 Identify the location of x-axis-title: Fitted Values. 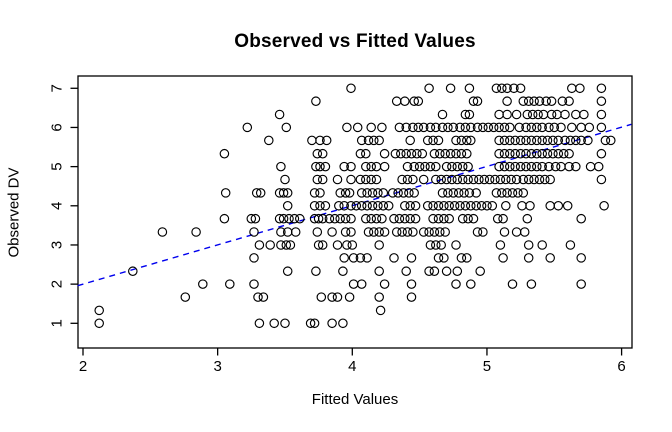
(355, 399).